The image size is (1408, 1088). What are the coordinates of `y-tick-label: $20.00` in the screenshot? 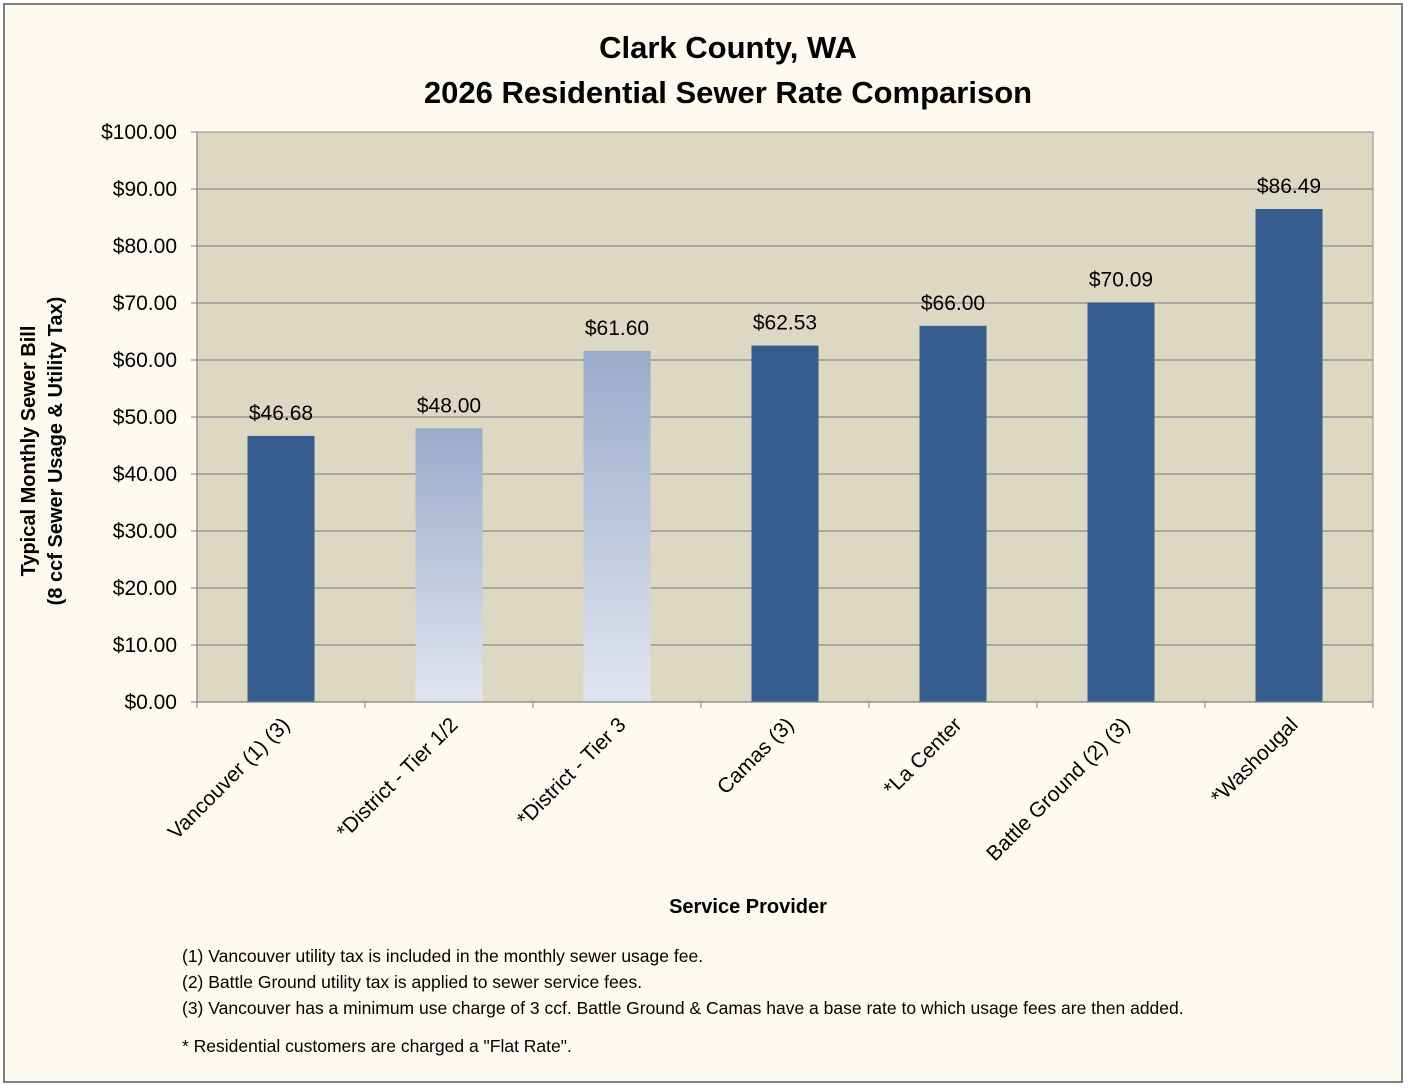 It's located at (145, 588).